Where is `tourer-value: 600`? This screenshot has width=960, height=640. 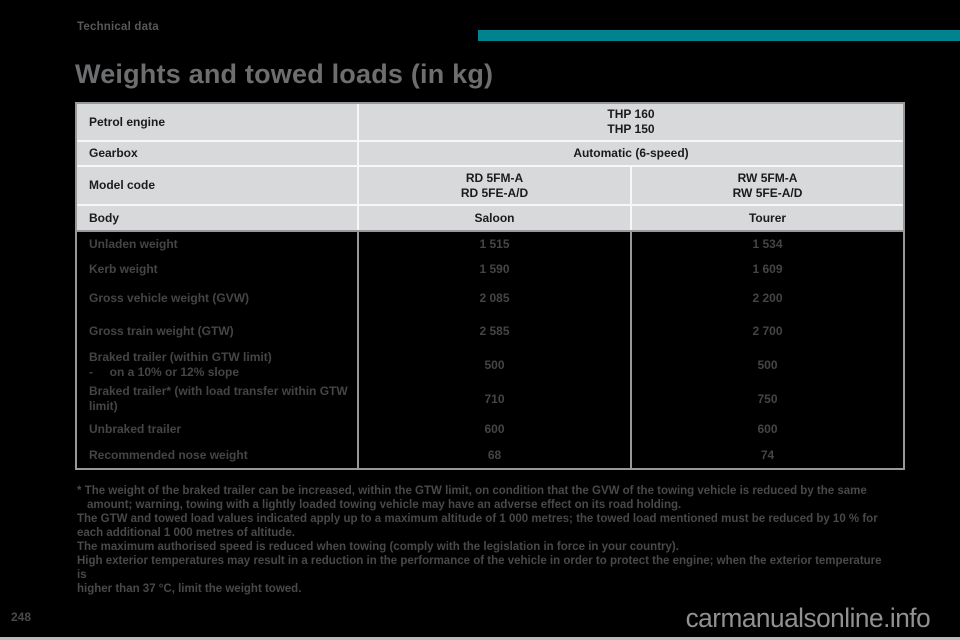 tourer-value: 600 is located at coordinates (766, 429).